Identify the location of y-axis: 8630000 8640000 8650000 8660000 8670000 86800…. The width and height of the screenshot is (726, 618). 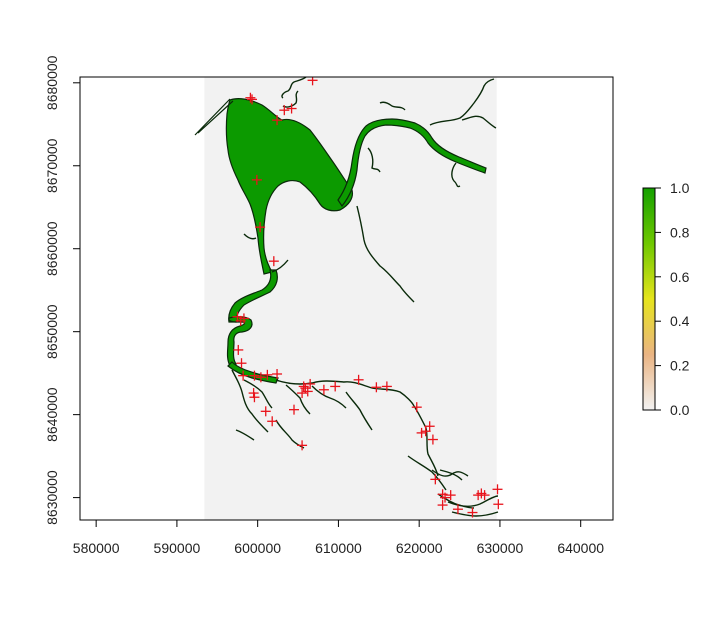
(62, 290).